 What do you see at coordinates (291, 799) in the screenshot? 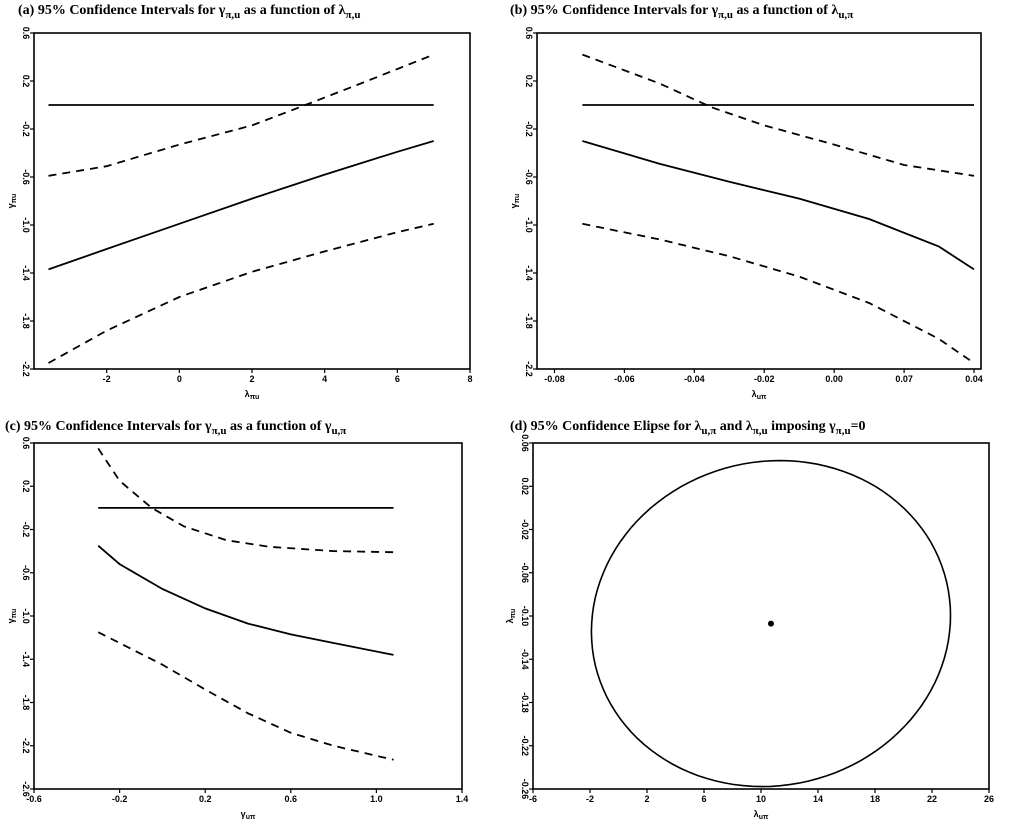
I see `x-tick-label: 0.6` at bounding box center [291, 799].